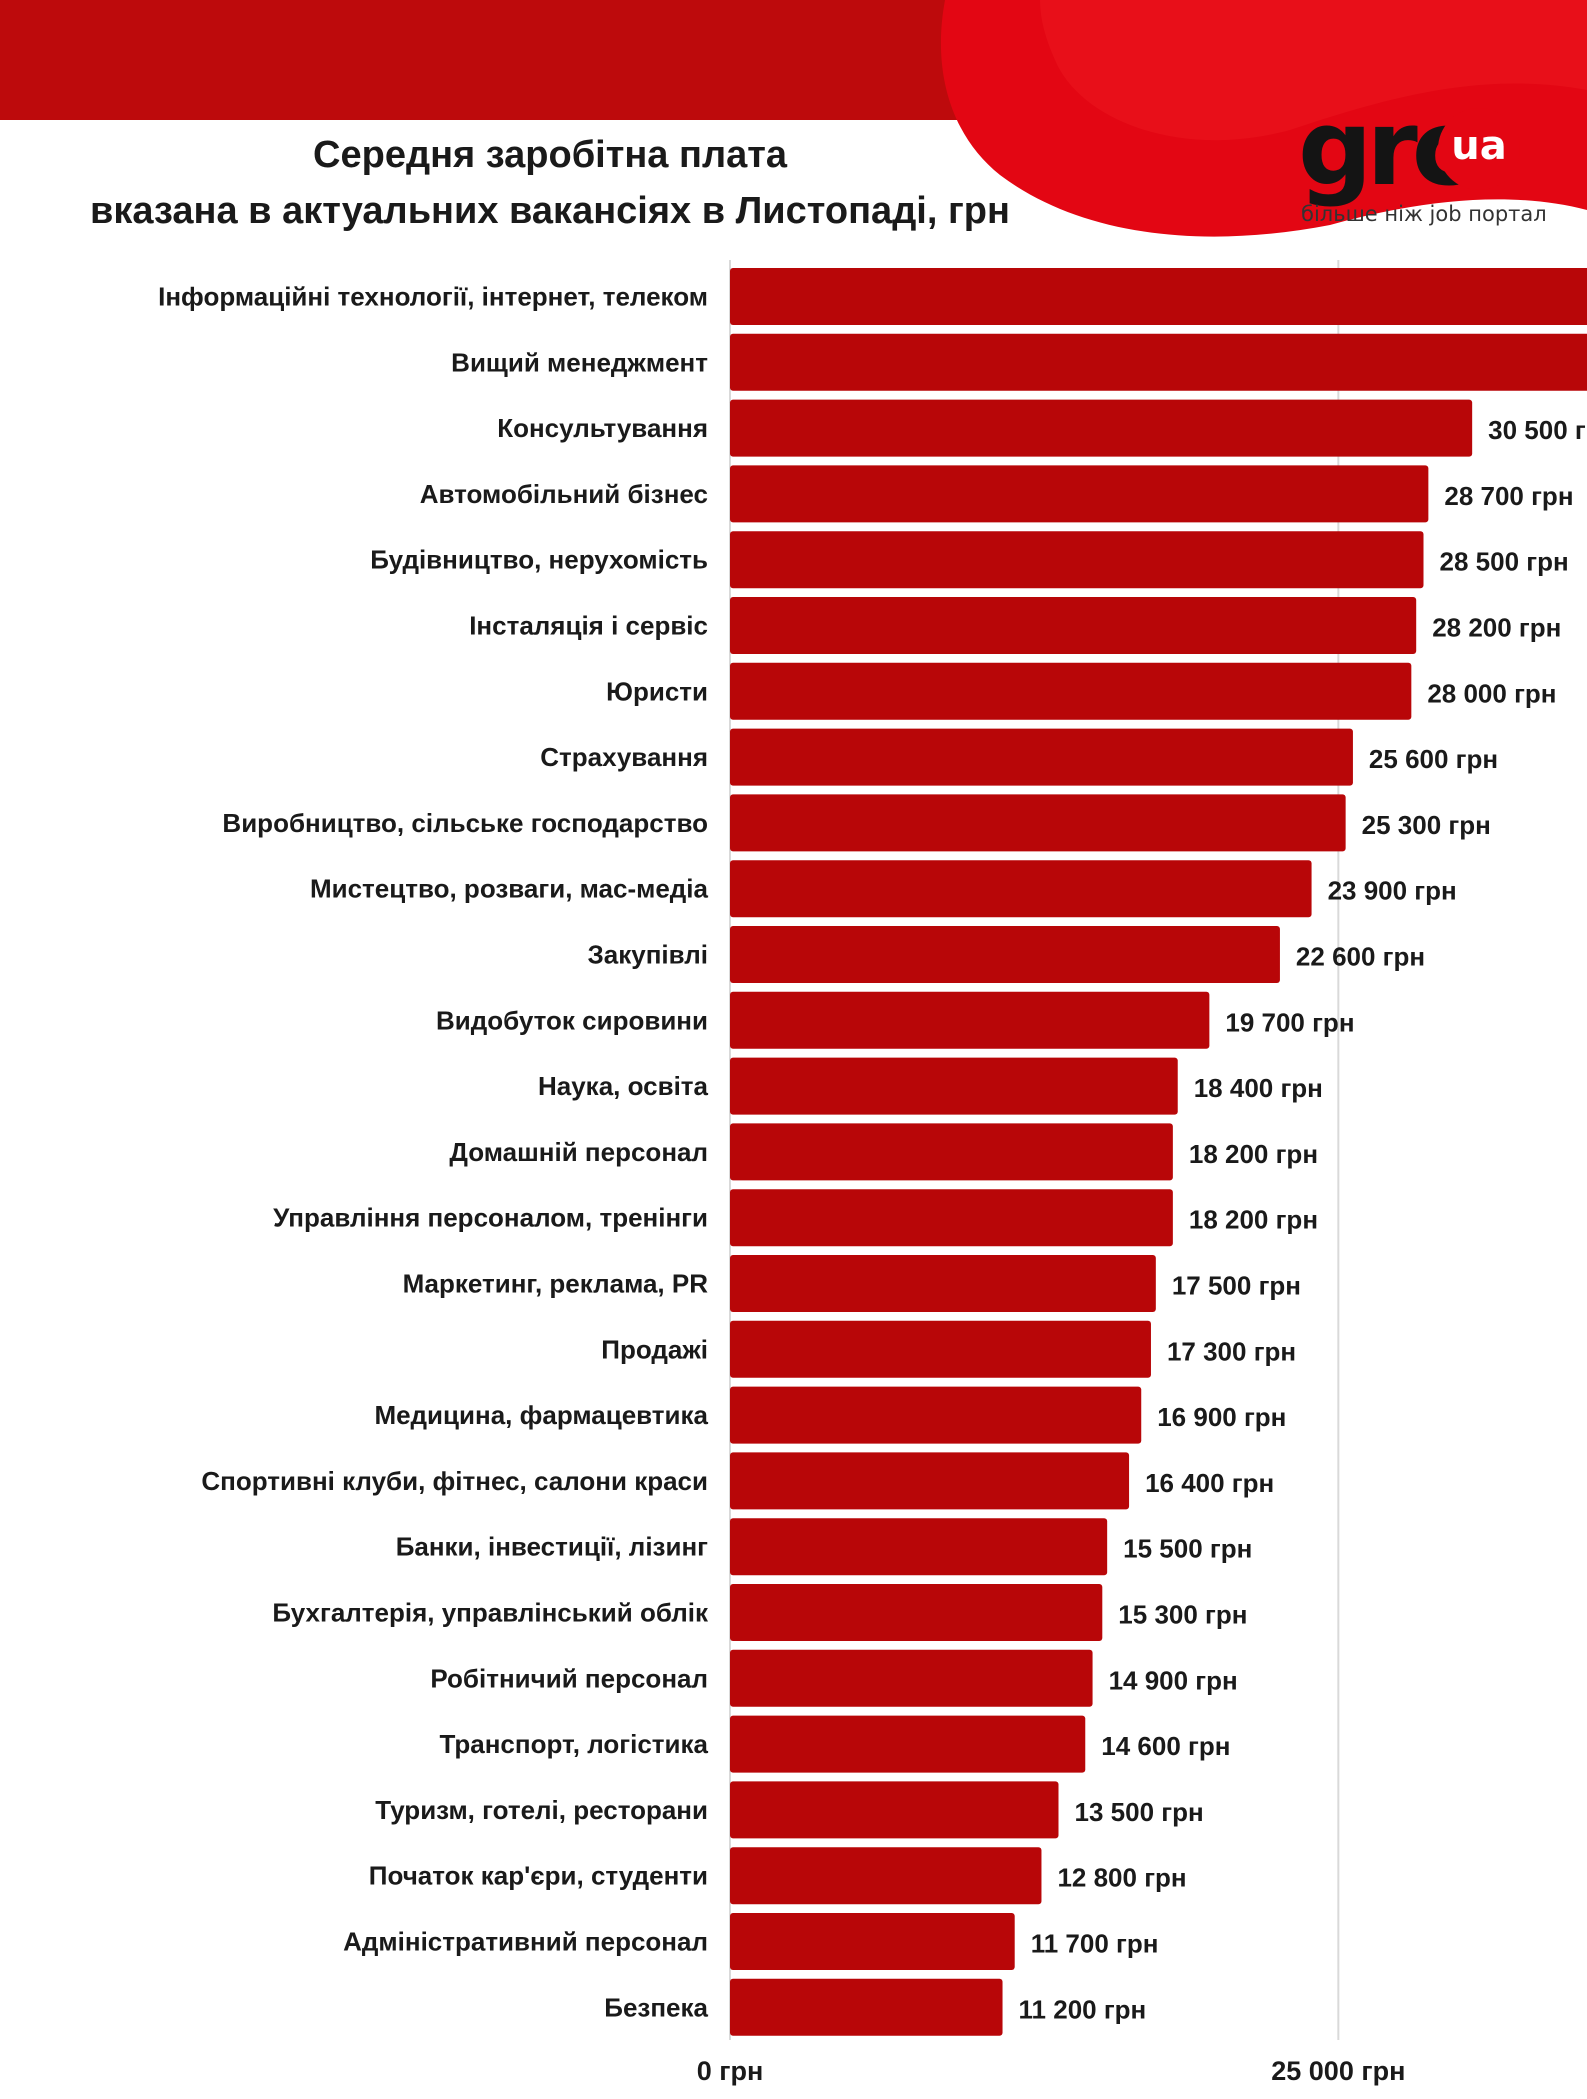 The width and height of the screenshot is (1587, 2099). I want to click on category-label: Юристи, so click(657, 691).